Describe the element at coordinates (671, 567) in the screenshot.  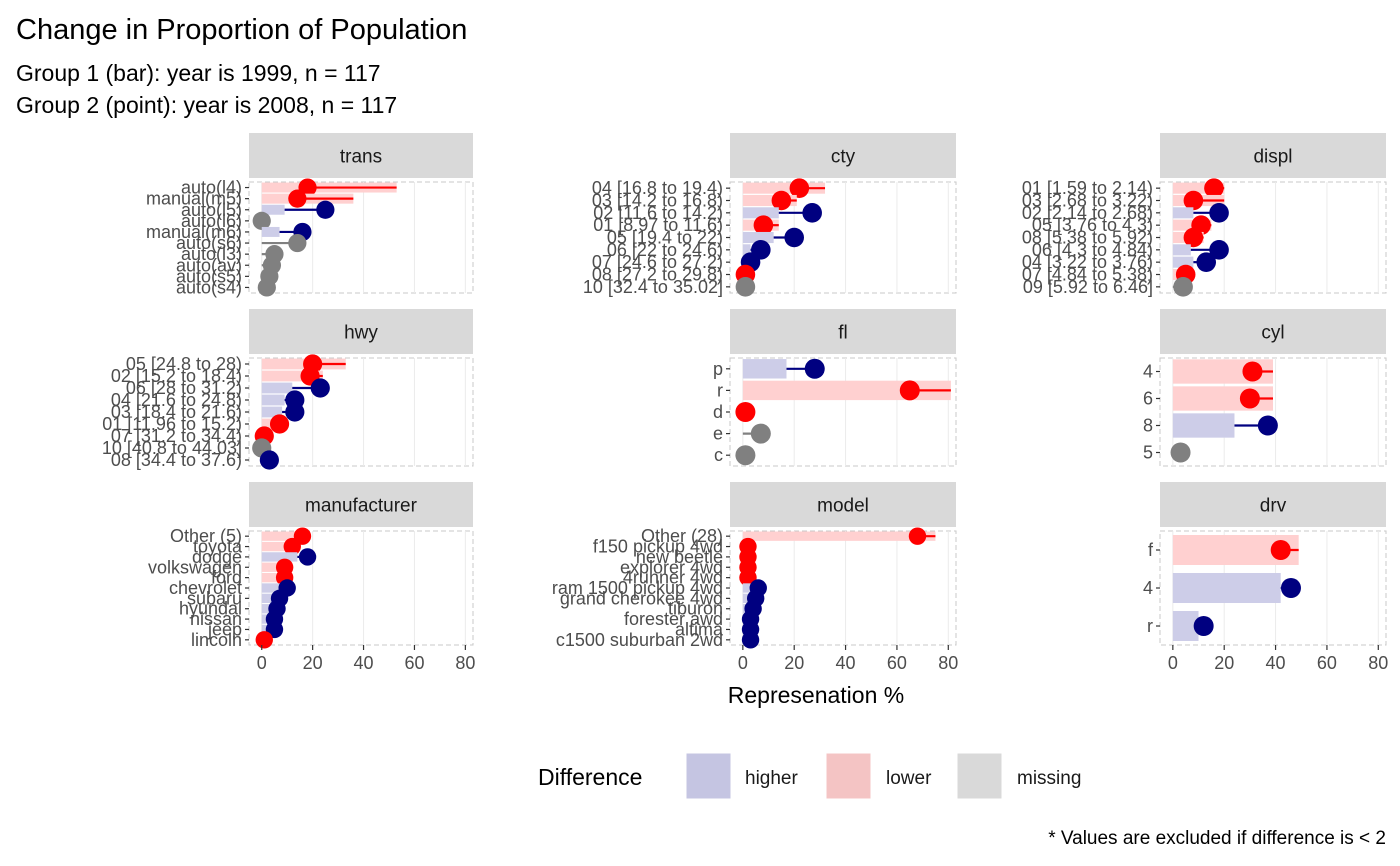
I see `y-tick-label: explorer 4wd` at that location.